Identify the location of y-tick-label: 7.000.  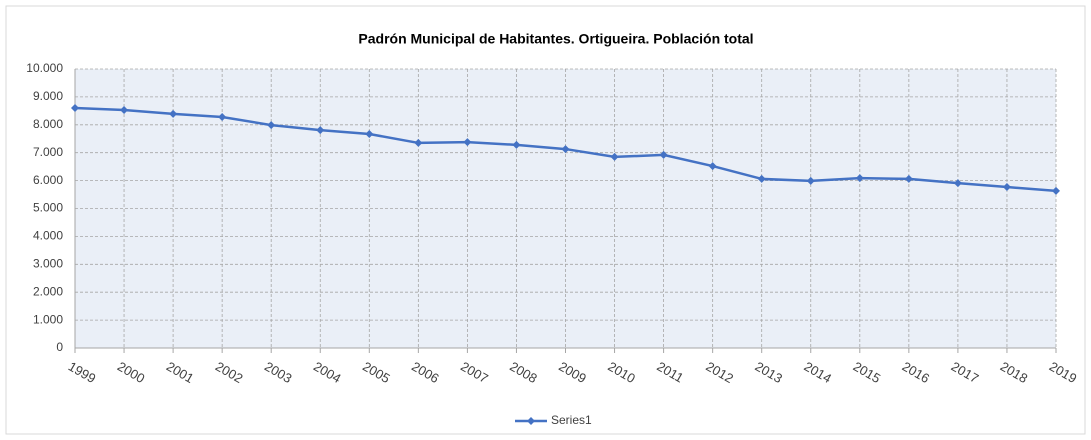
(48, 152).